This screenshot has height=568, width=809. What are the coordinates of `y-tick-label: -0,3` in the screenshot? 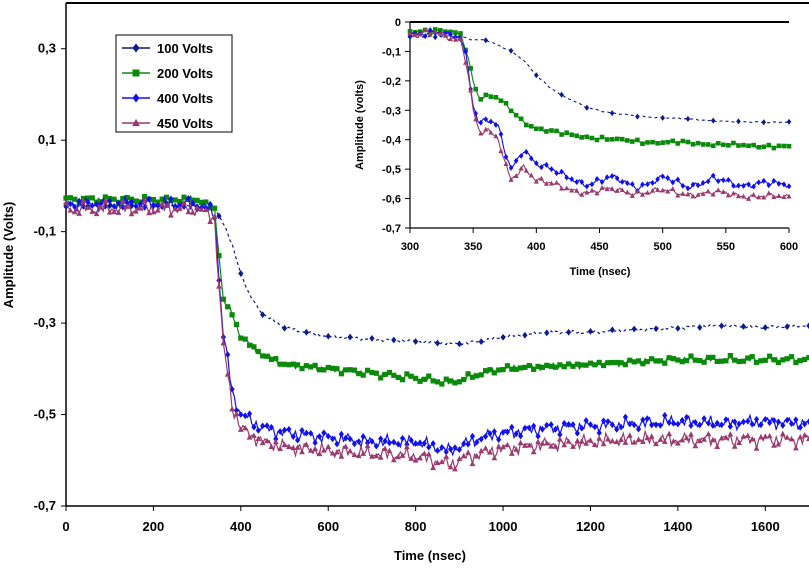 It's located at (391, 111).